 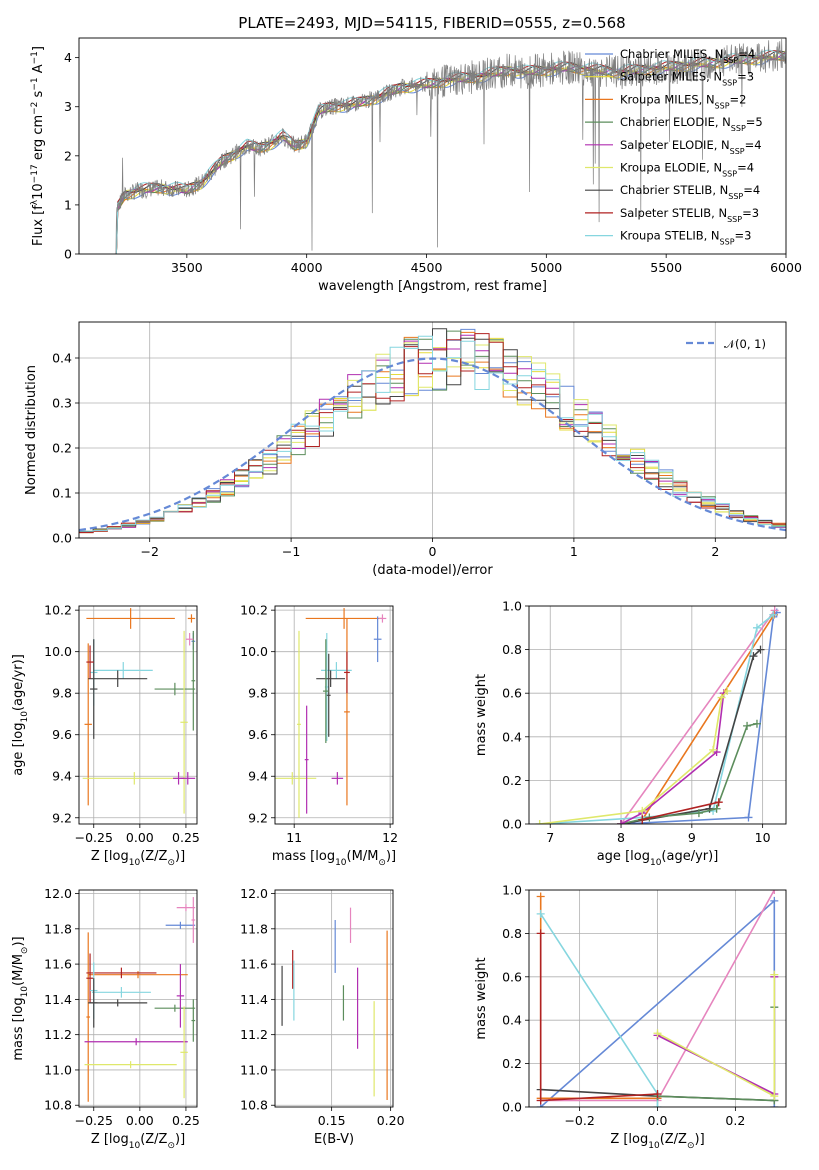 I want to click on x-tick-label: 6000, so click(x=786, y=267).